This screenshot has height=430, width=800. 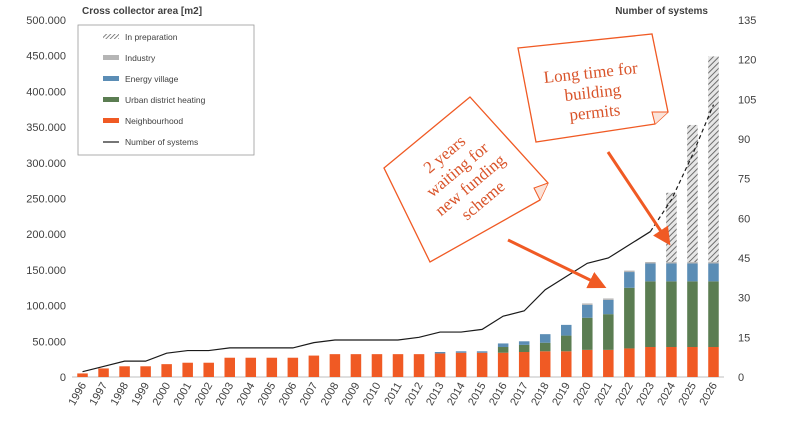 What do you see at coordinates (747, 100) in the screenshot?
I see `right-tick-label: 105` at bounding box center [747, 100].